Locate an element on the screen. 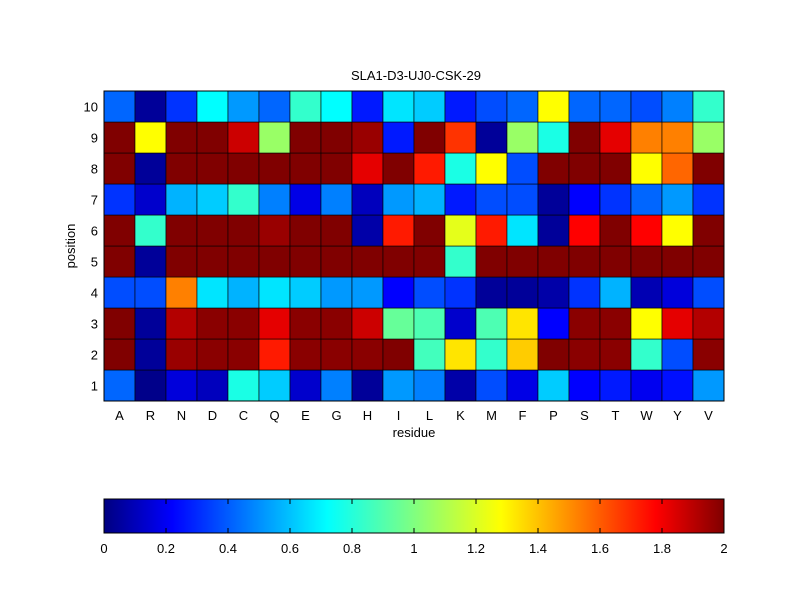 The width and height of the screenshot is (800, 600). heatmap-cell-7-W is located at coordinates (646, 199).